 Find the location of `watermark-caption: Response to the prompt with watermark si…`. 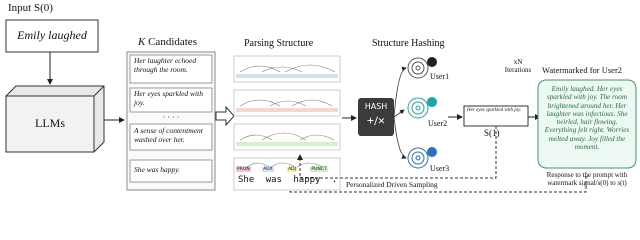

watermark-caption: Response to the prompt with watermark si… is located at coordinates (587, 179).